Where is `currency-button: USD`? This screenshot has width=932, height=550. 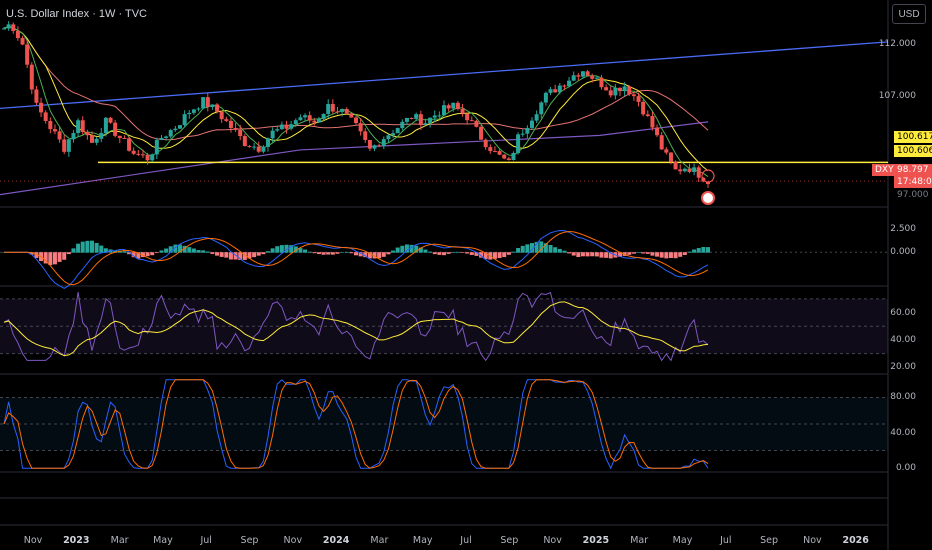 currency-button: USD is located at coordinates (909, 14).